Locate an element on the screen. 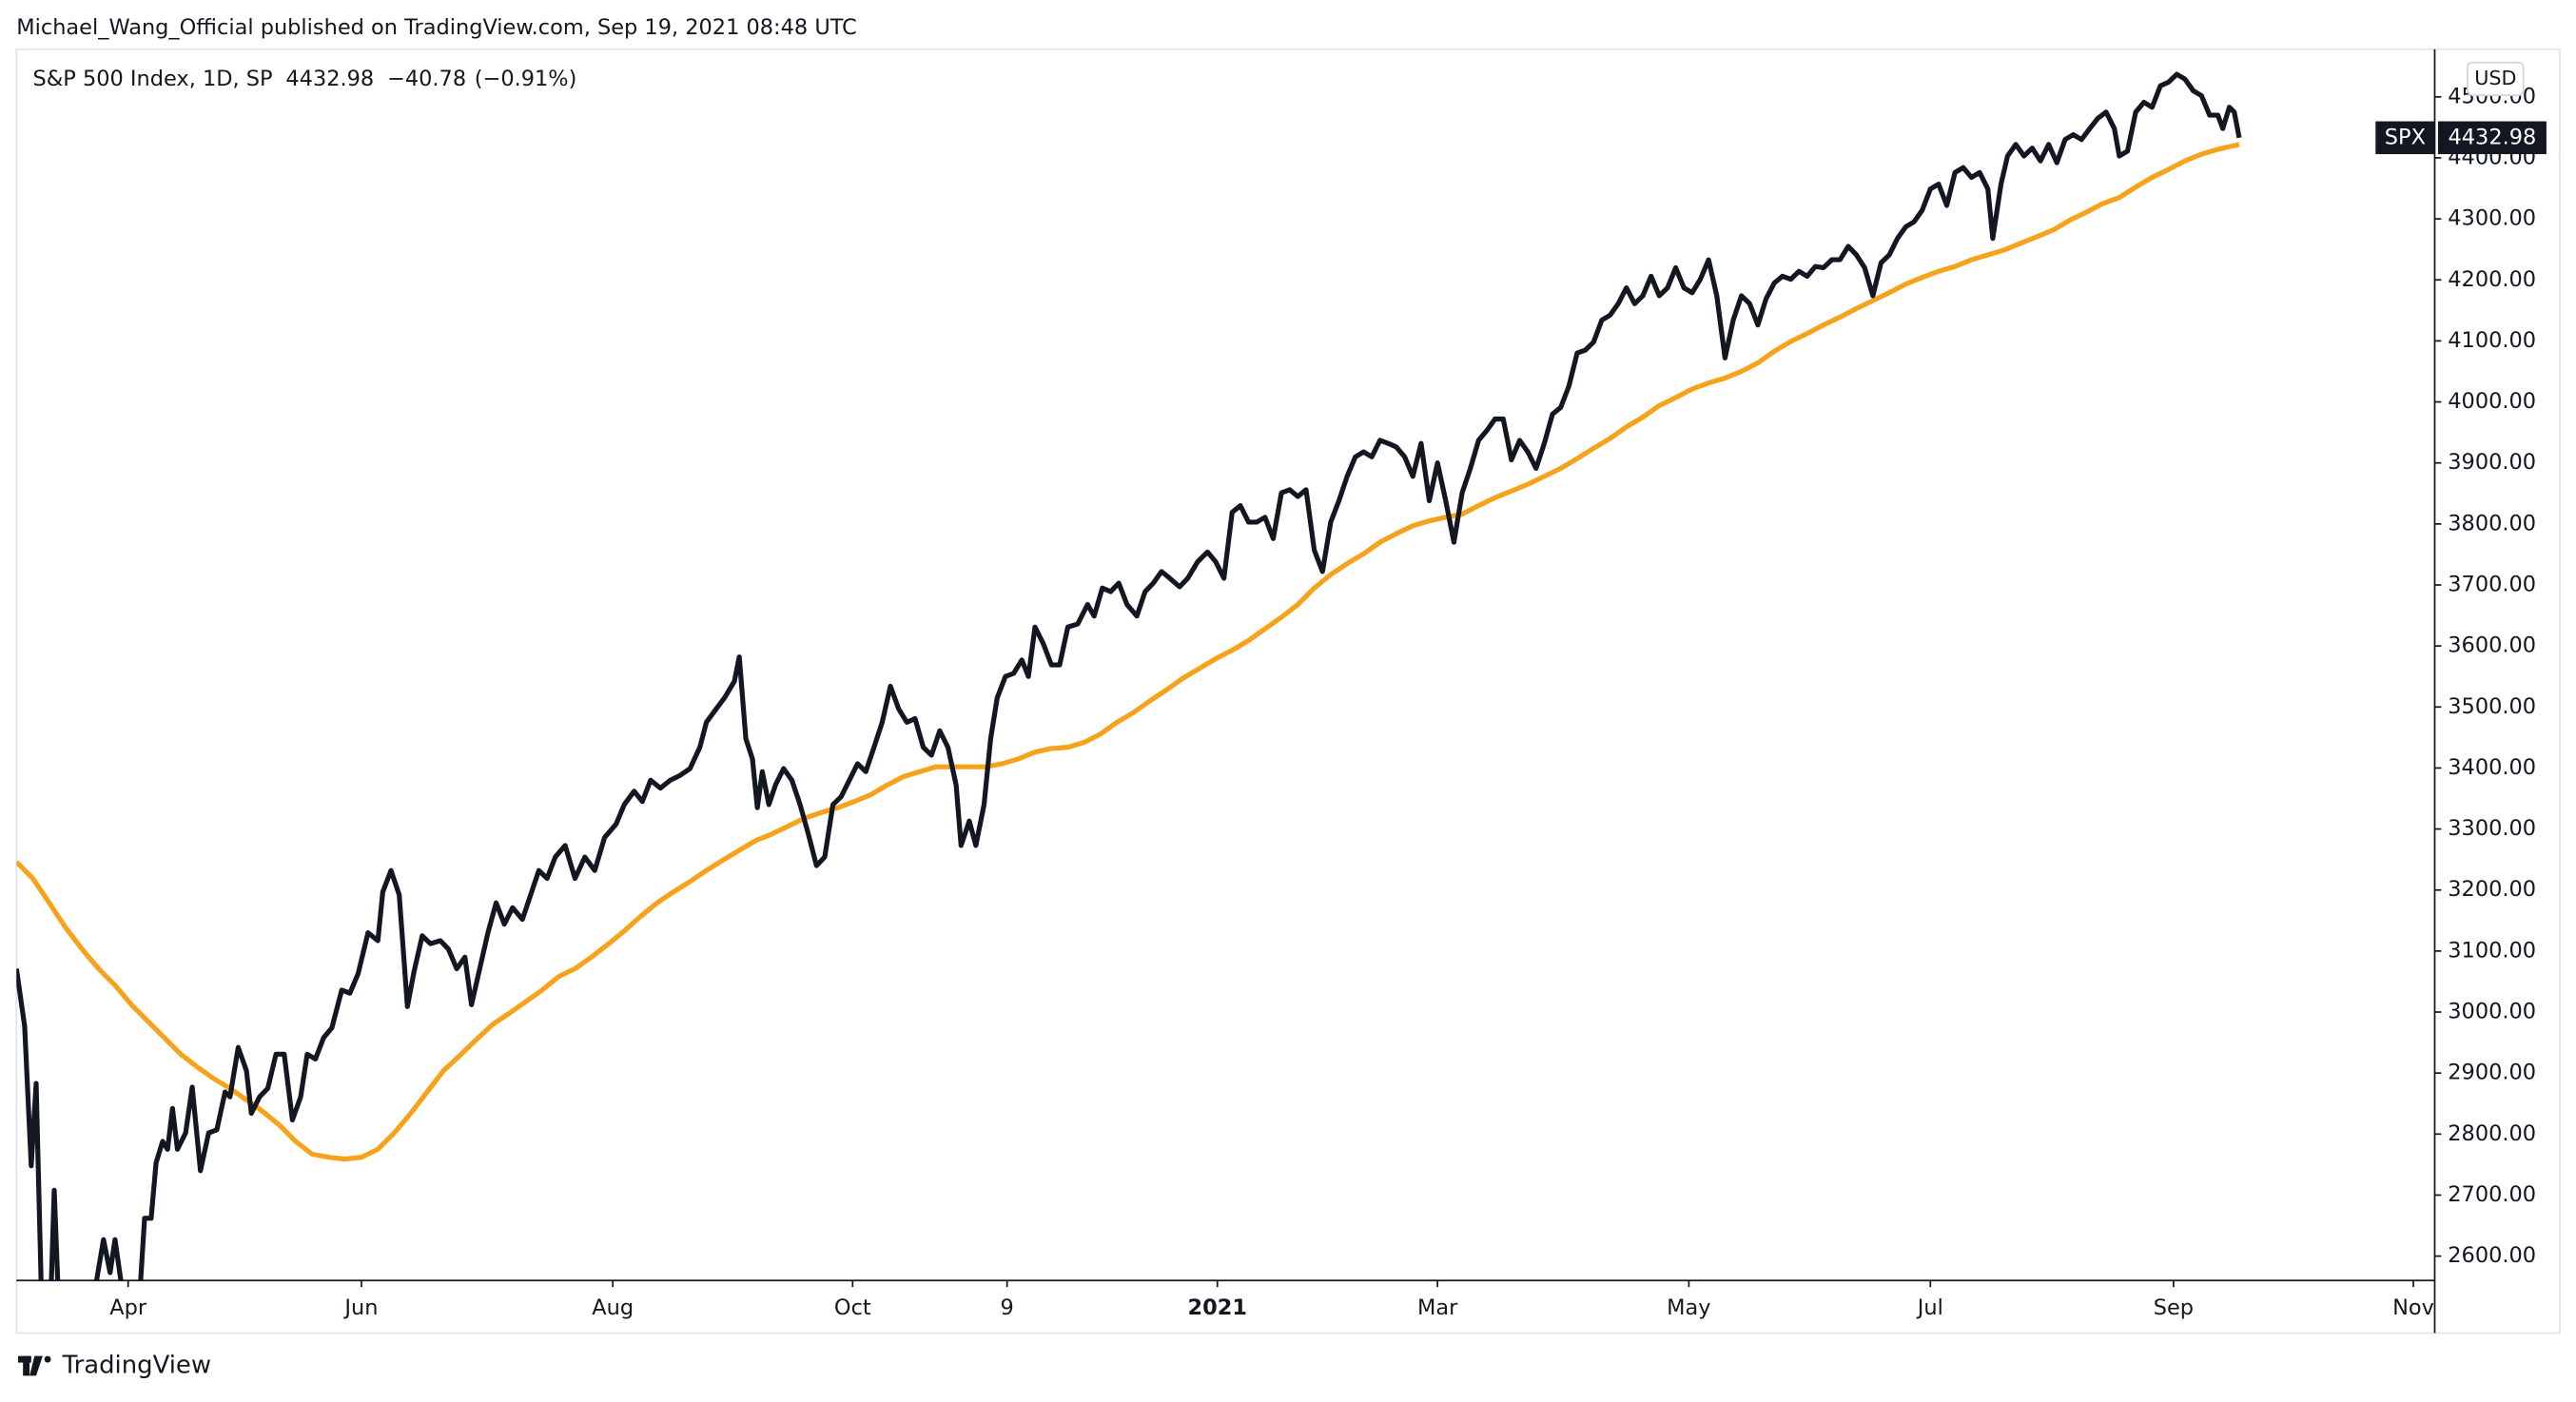 The width and height of the screenshot is (2576, 1402). y-tick-label: 3200.00 is located at coordinates (2492, 889).